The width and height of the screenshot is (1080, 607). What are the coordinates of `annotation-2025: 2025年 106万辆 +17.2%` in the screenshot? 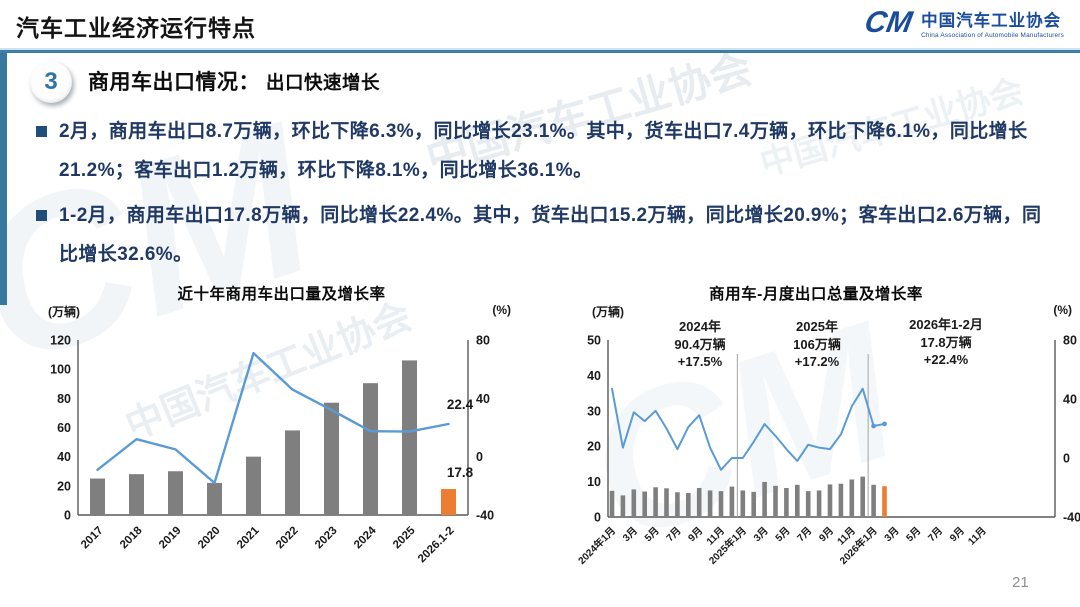 It's located at (817, 344).